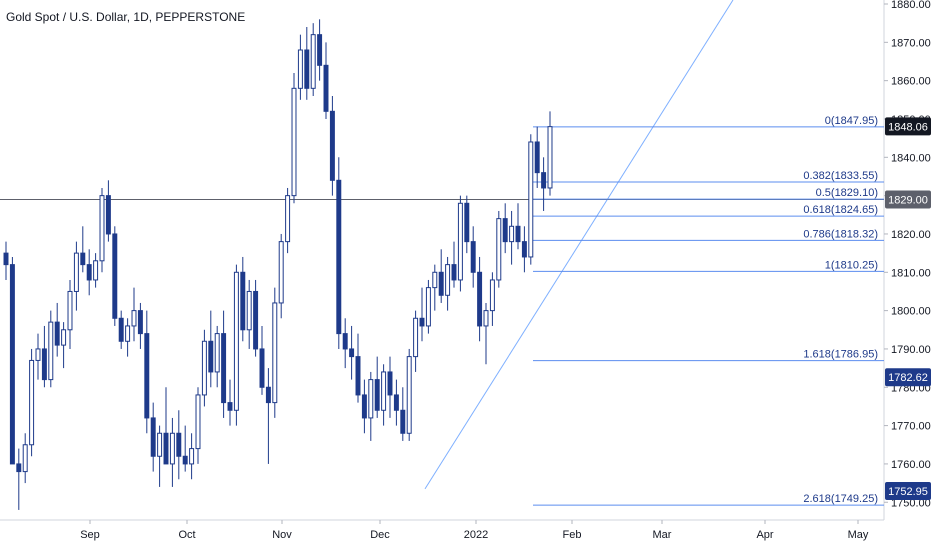 The width and height of the screenshot is (932, 550). I want to click on x-tick-label: Apr, so click(764, 535).